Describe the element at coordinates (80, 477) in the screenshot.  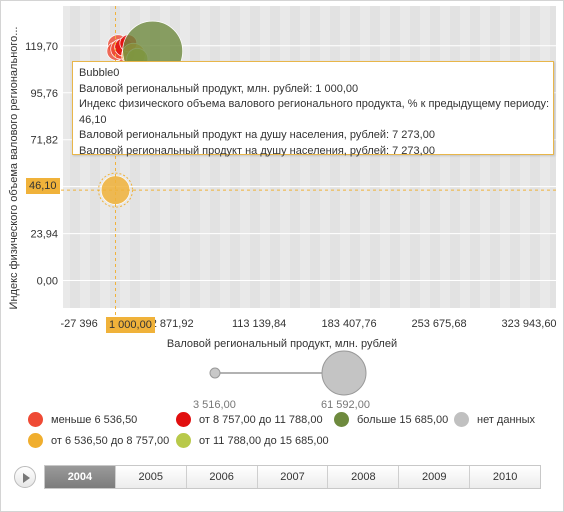
I see `year-tab-2004: 2004` at that location.